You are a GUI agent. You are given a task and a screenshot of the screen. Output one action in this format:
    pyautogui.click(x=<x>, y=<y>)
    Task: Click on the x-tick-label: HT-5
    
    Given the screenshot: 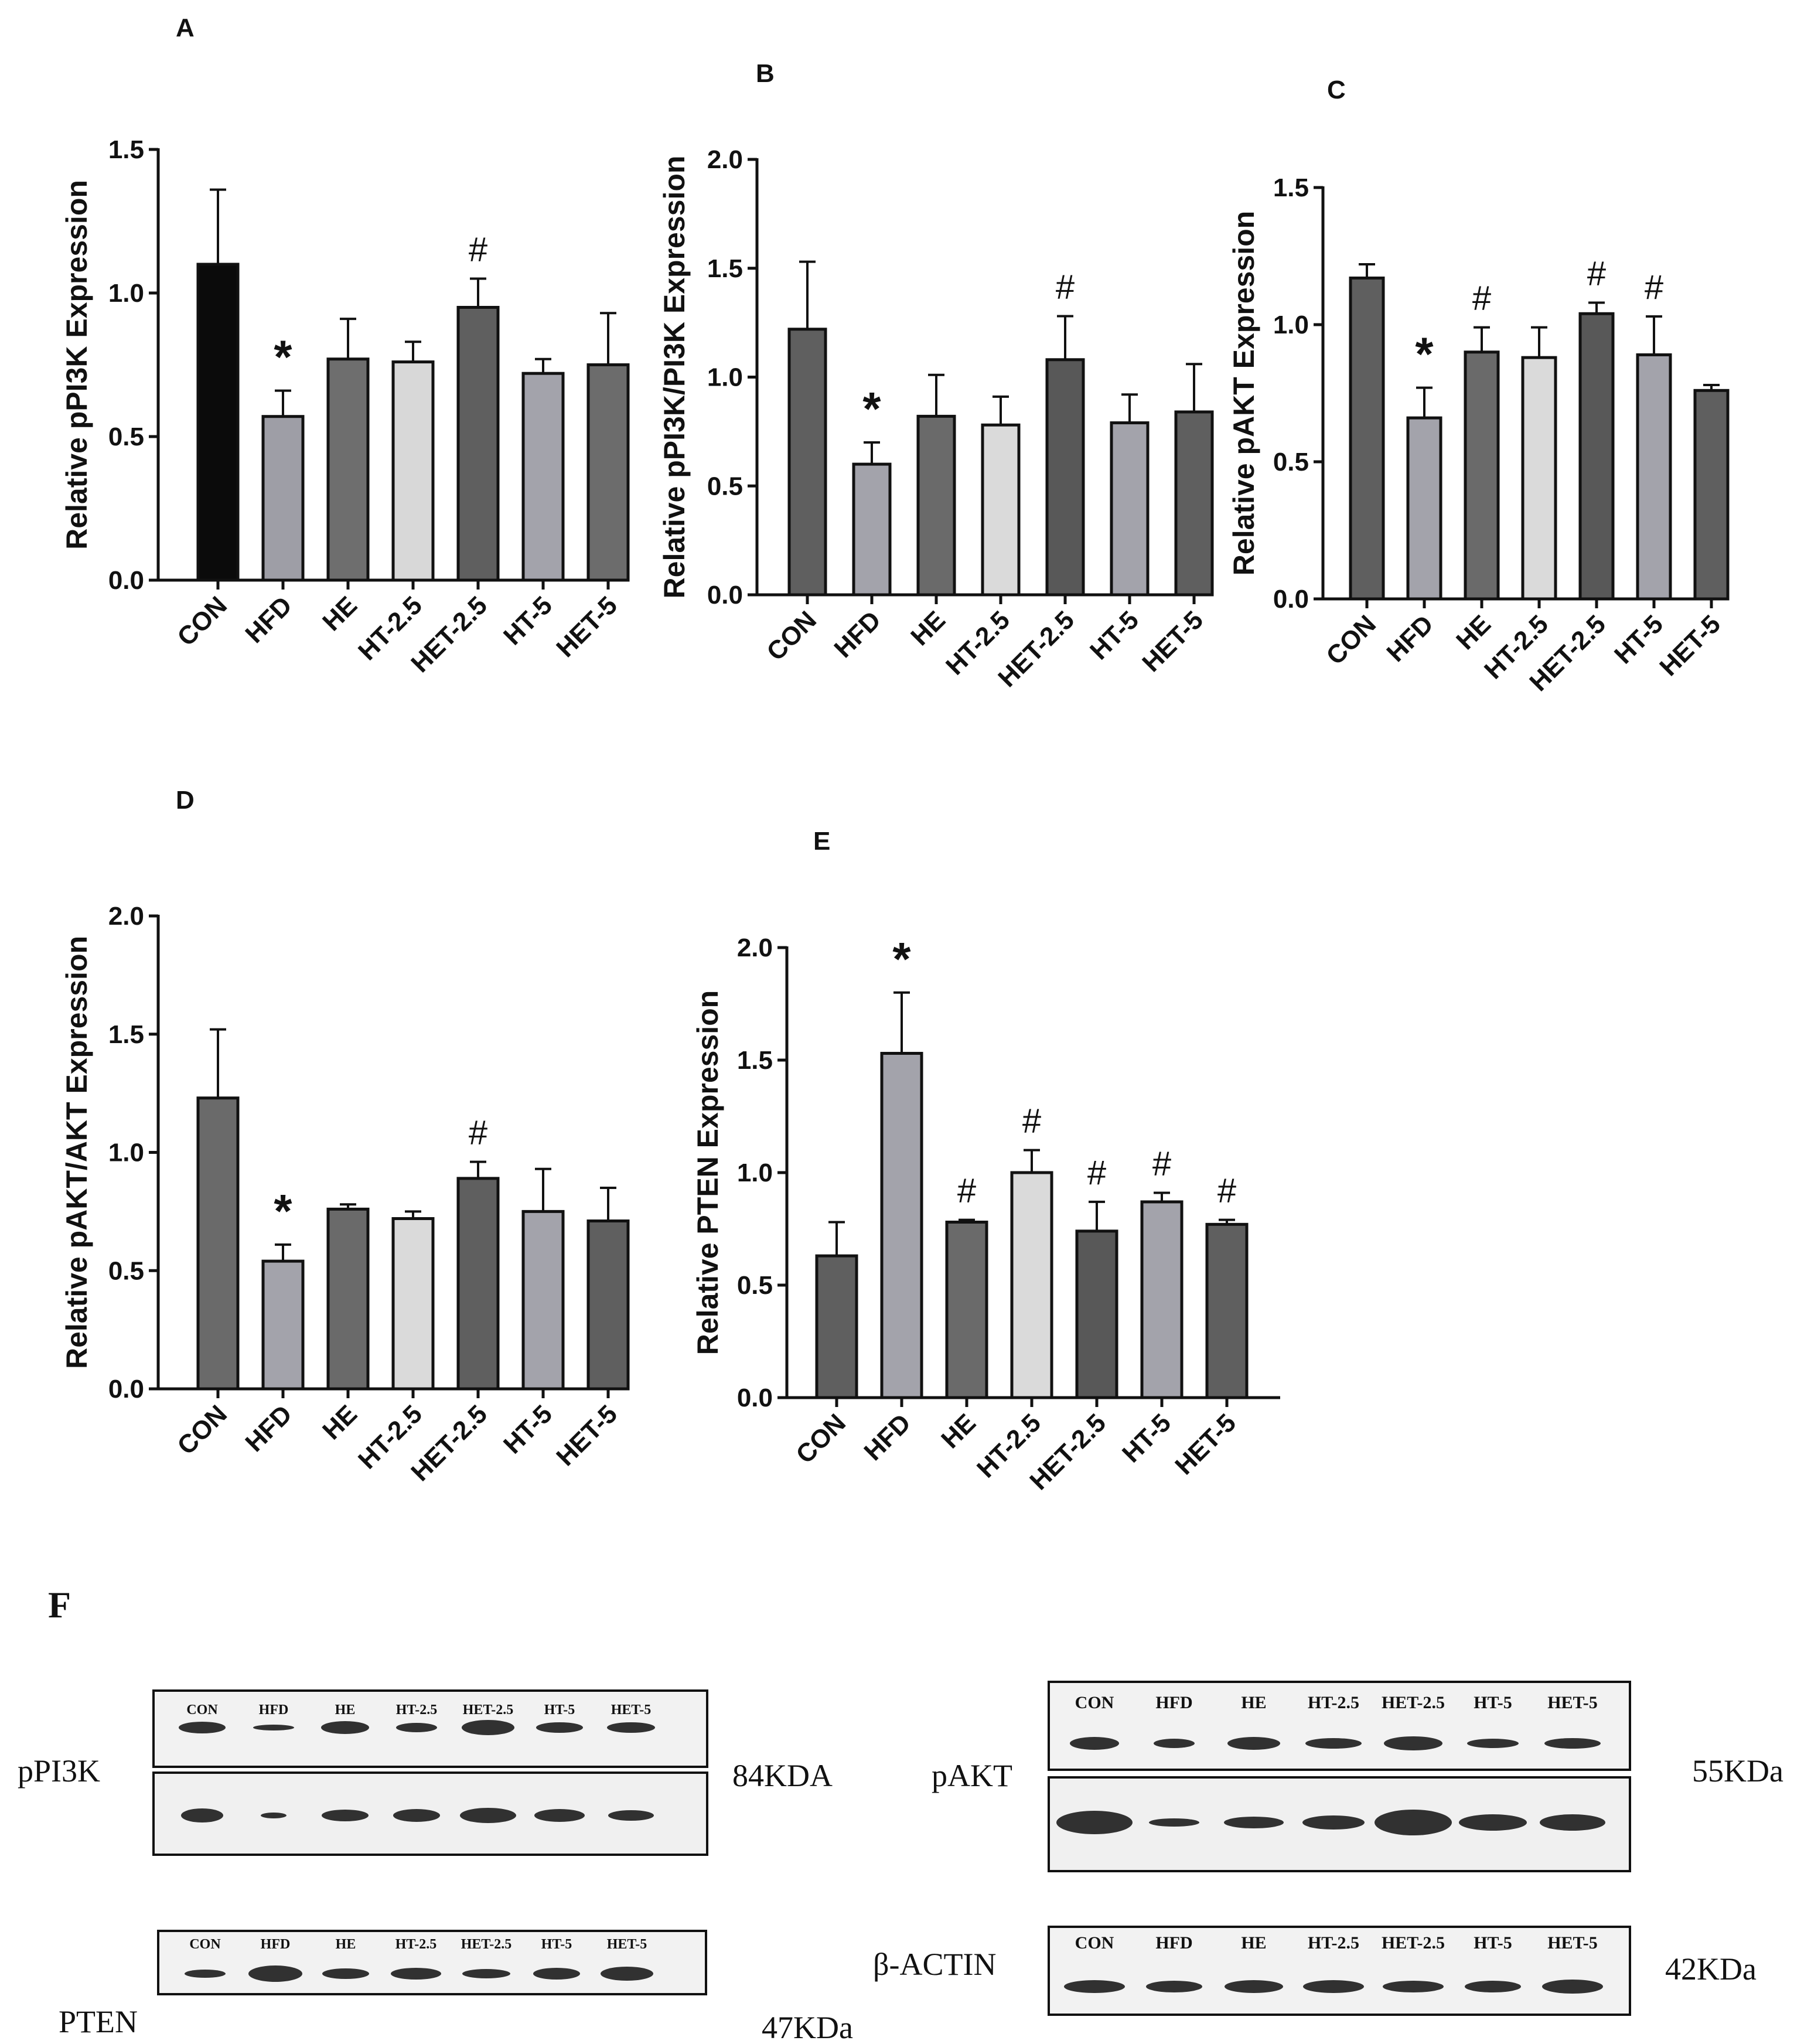 What is the action you would take?
    pyautogui.click(x=1146, y=1438)
    